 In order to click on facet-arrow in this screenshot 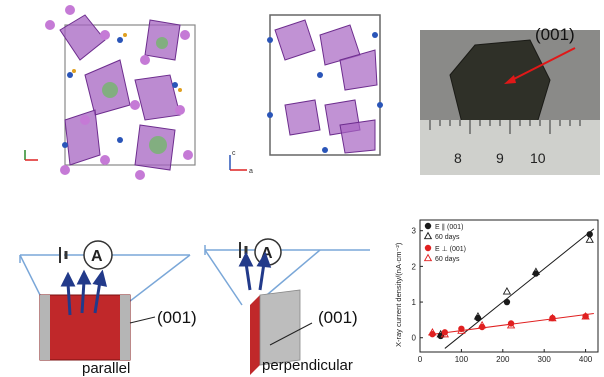, I will do `click(541, 65)`.